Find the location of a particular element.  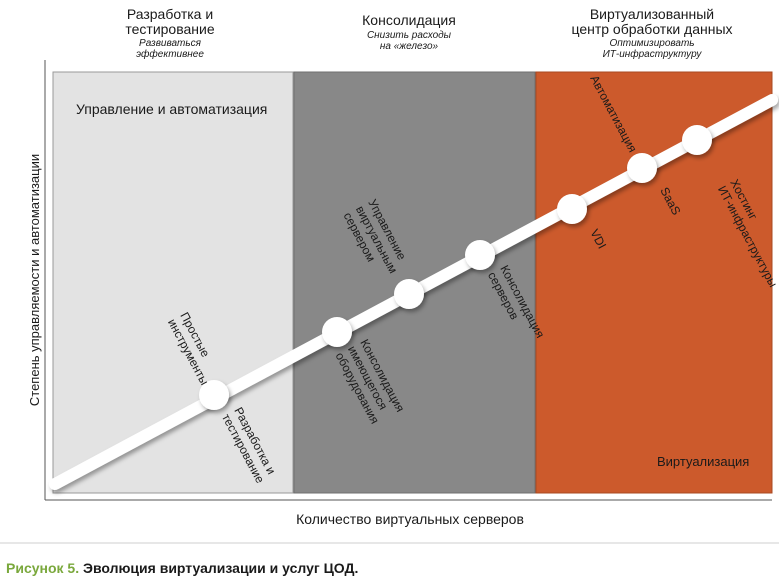

zone-label-management: Управление и автоматизация is located at coordinates (171, 109).